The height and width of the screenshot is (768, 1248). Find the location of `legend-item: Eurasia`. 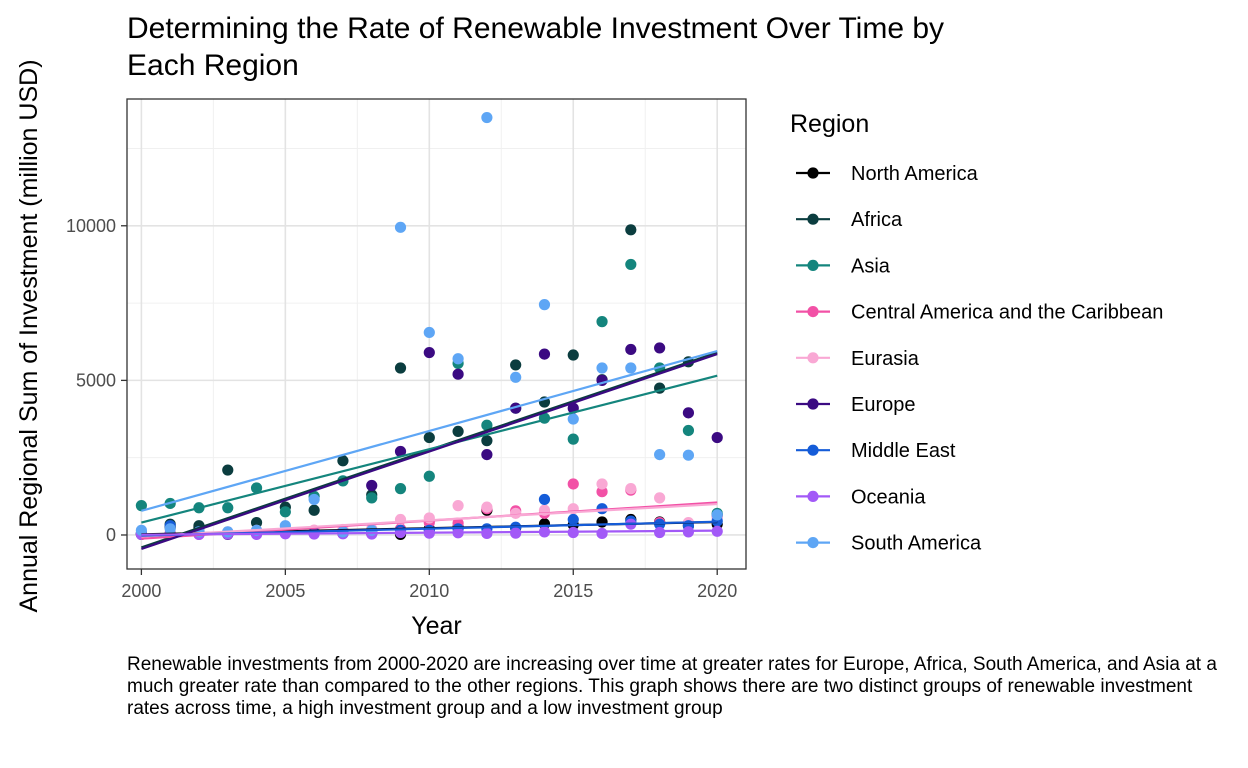

legend-item: Eurasia is located at coordinates (858, 359).